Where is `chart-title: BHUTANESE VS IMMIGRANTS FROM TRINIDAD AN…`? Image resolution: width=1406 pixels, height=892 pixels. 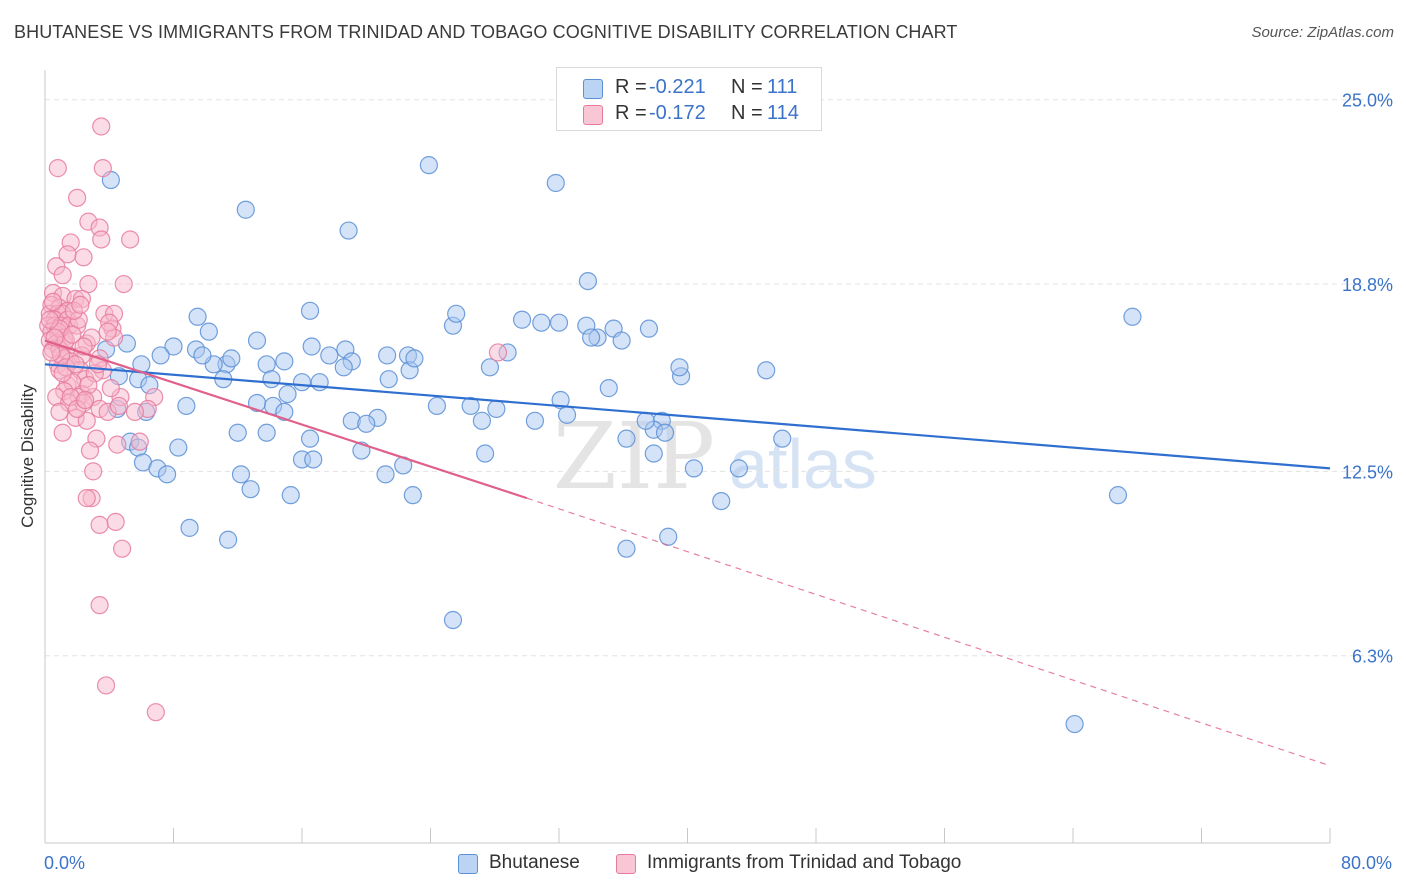 chart-title: BHUTANESE VS IMMIGRANTS FROM TRINIDAD AN… is located at coordinates (486, 32).